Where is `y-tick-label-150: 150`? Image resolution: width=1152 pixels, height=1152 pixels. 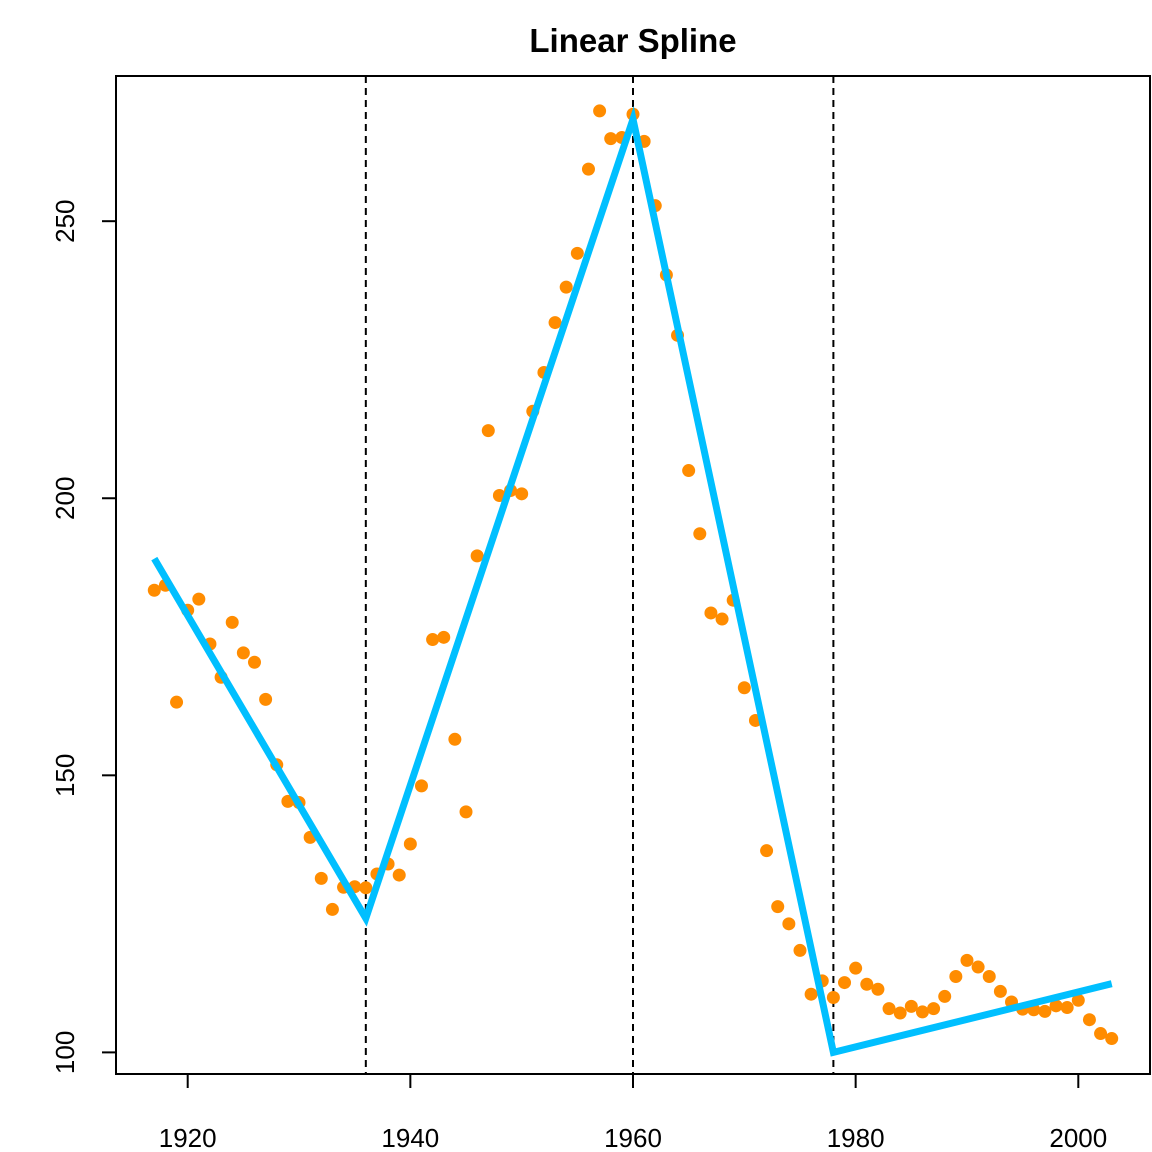
y-tick-label-150: 150 is located at coordinates (65, 775).